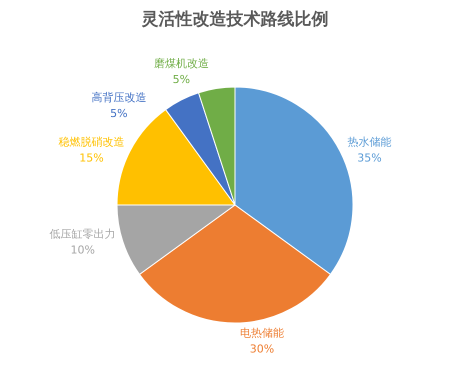 Image resolution: width=470 pixels, height=391 pixels. Describe the element at coordinates (118, 97) in the screenshot. I see `slice-label: 高背压改造` at that location.